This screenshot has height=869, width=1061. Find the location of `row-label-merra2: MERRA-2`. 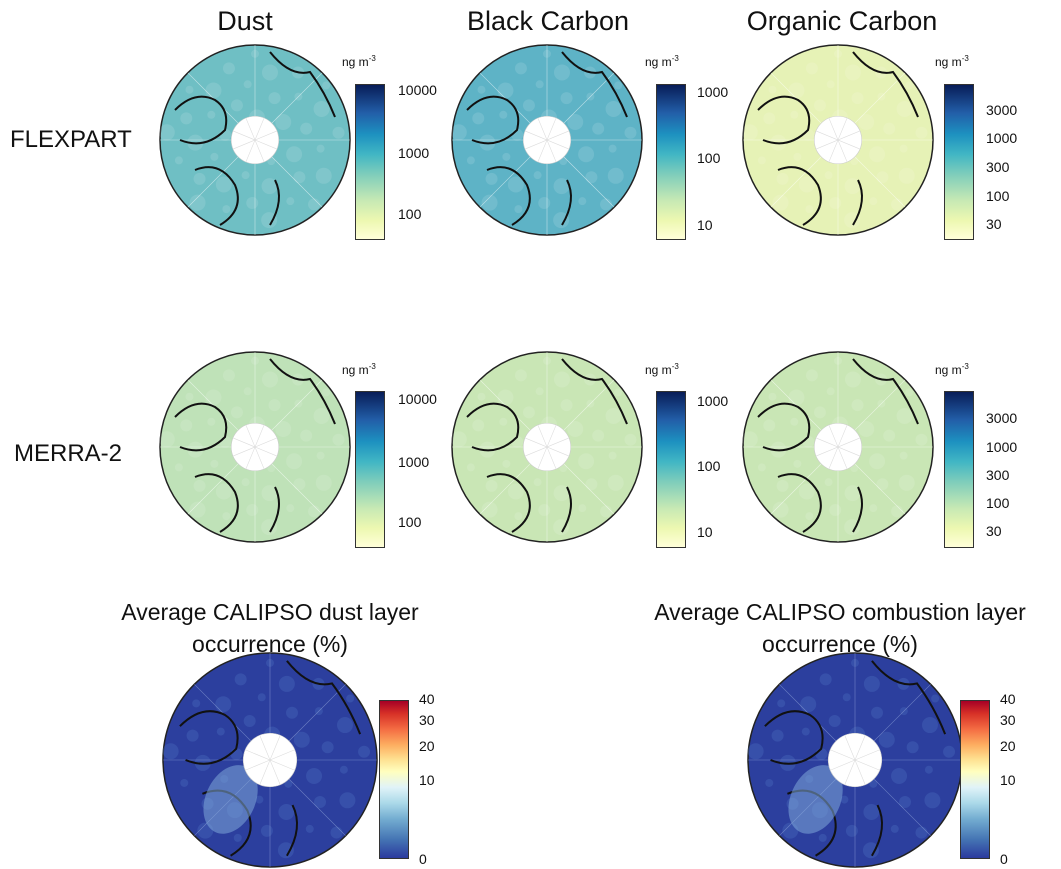

row-label-merra2: MERRA-2 is located at coordinates (68, 453).